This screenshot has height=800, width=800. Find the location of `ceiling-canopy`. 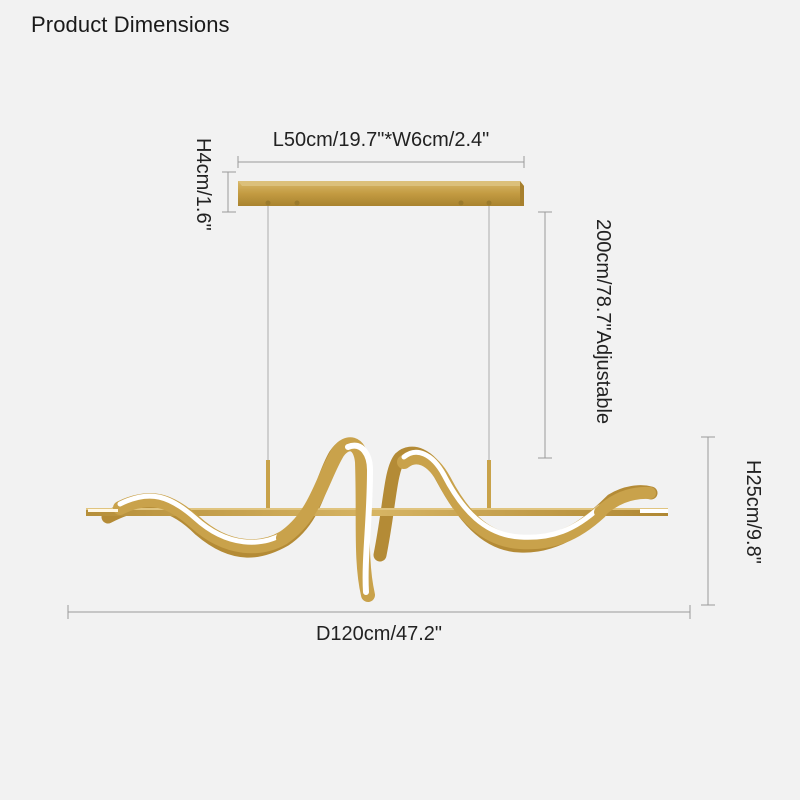

ceiling-canopy is located at coordinates (381, 193).